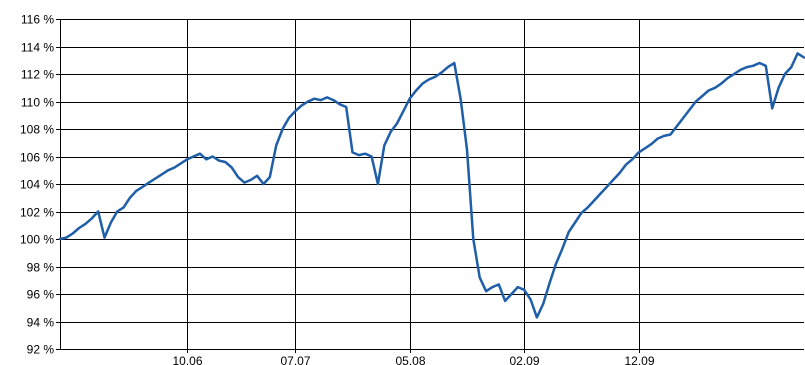  Describe the element at coordinates (639, 359) in the screenshot. I see `x-tick-label: 12.09` at that location.